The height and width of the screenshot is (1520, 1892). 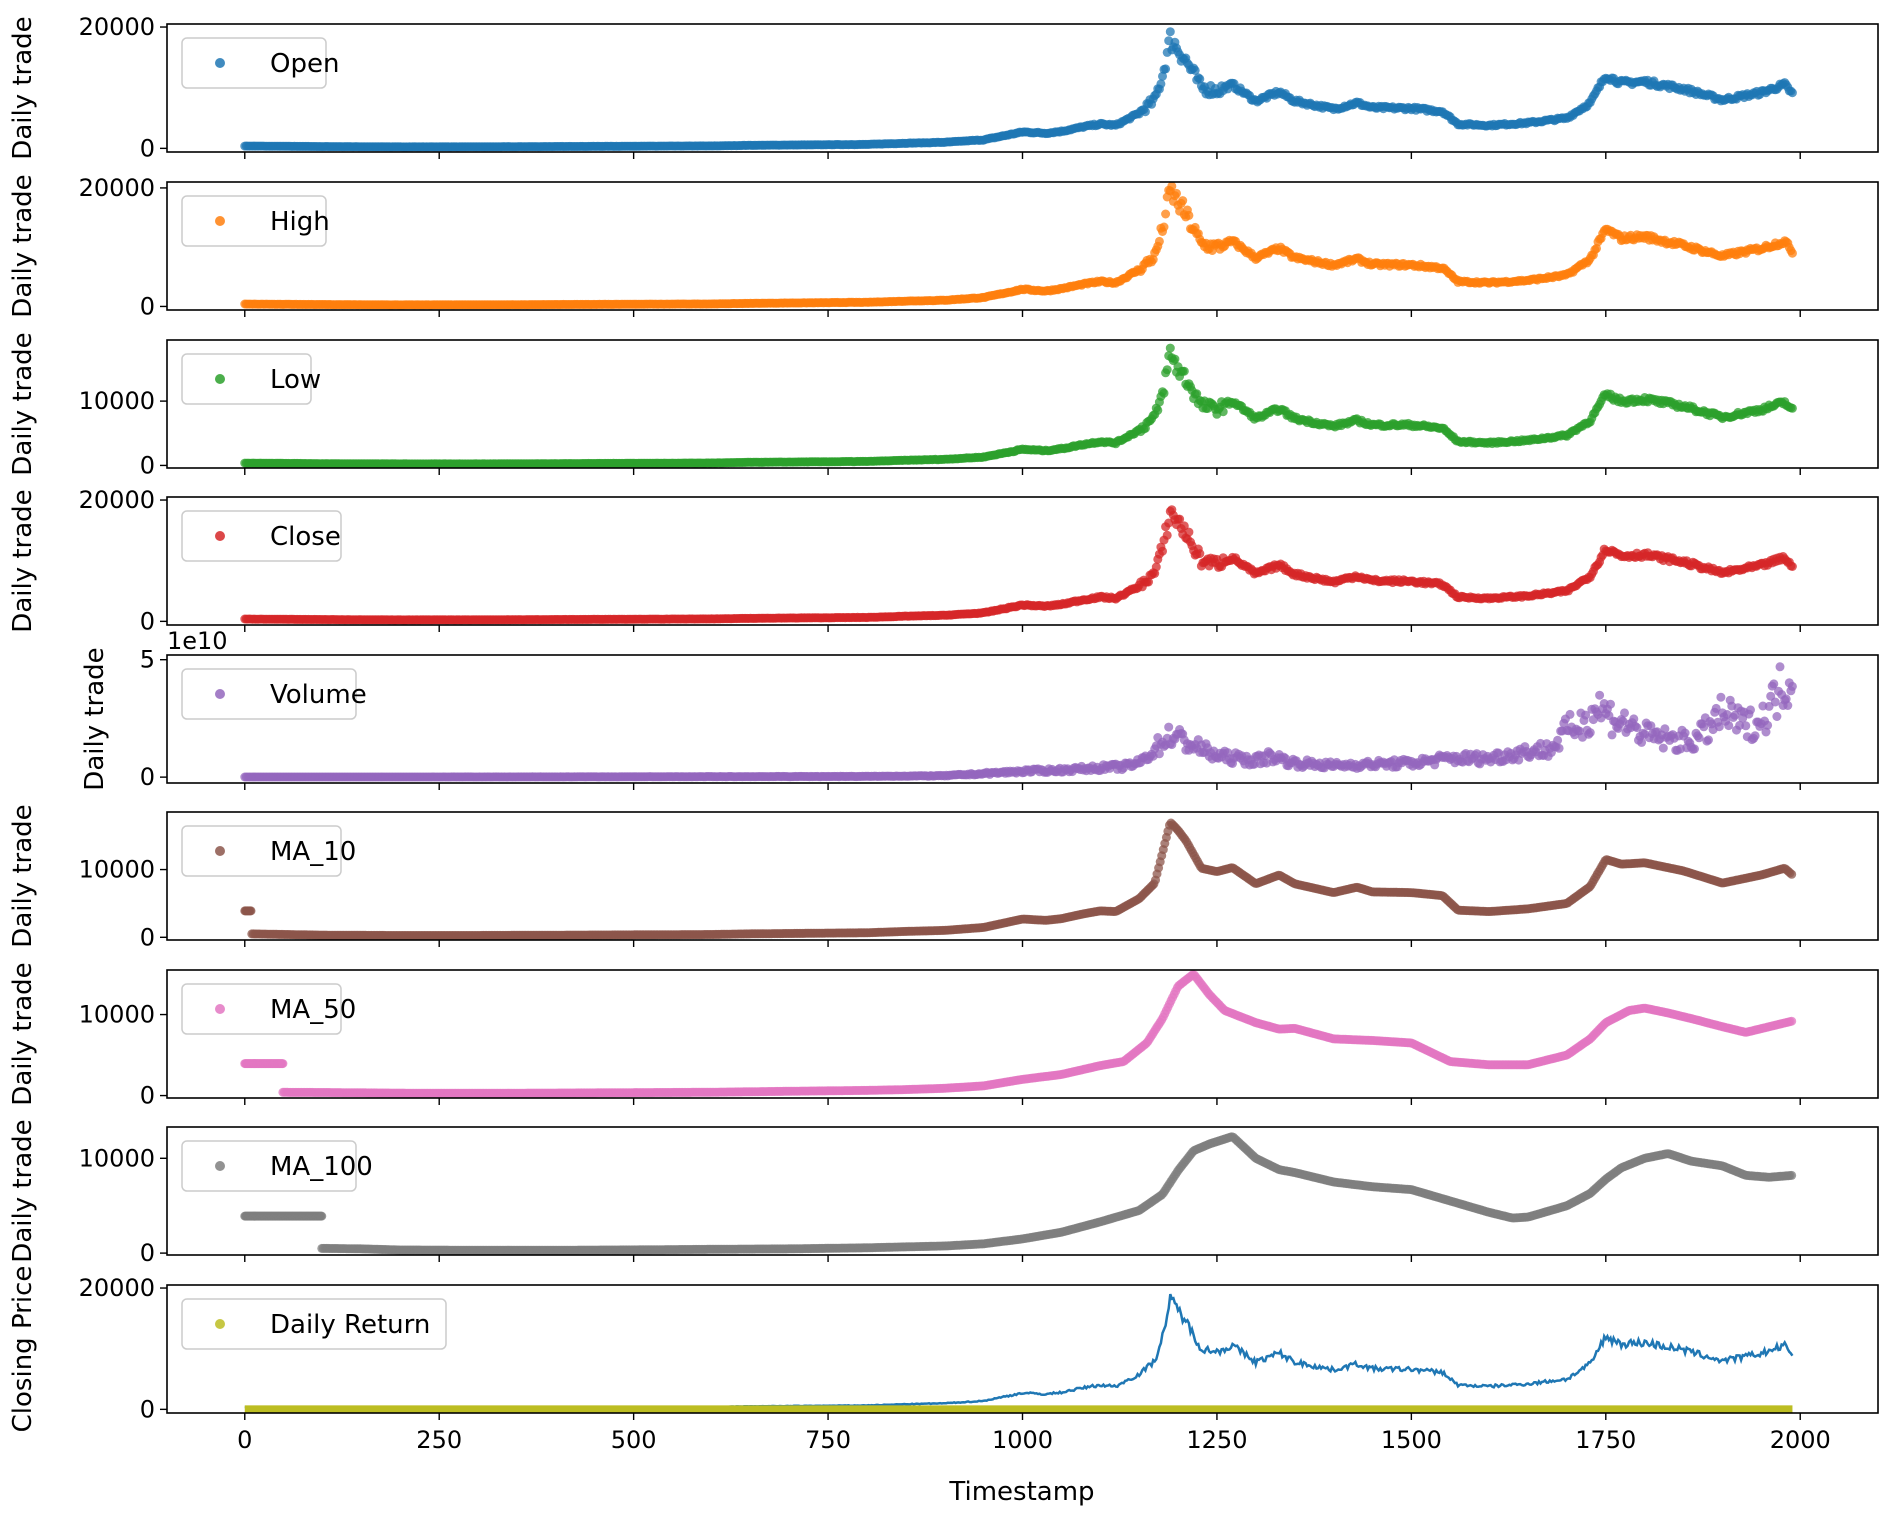 What do you see at coordinates (304, 64) in the screenshot?
I see `legend-label: Open` at bounding box center [304, 64].